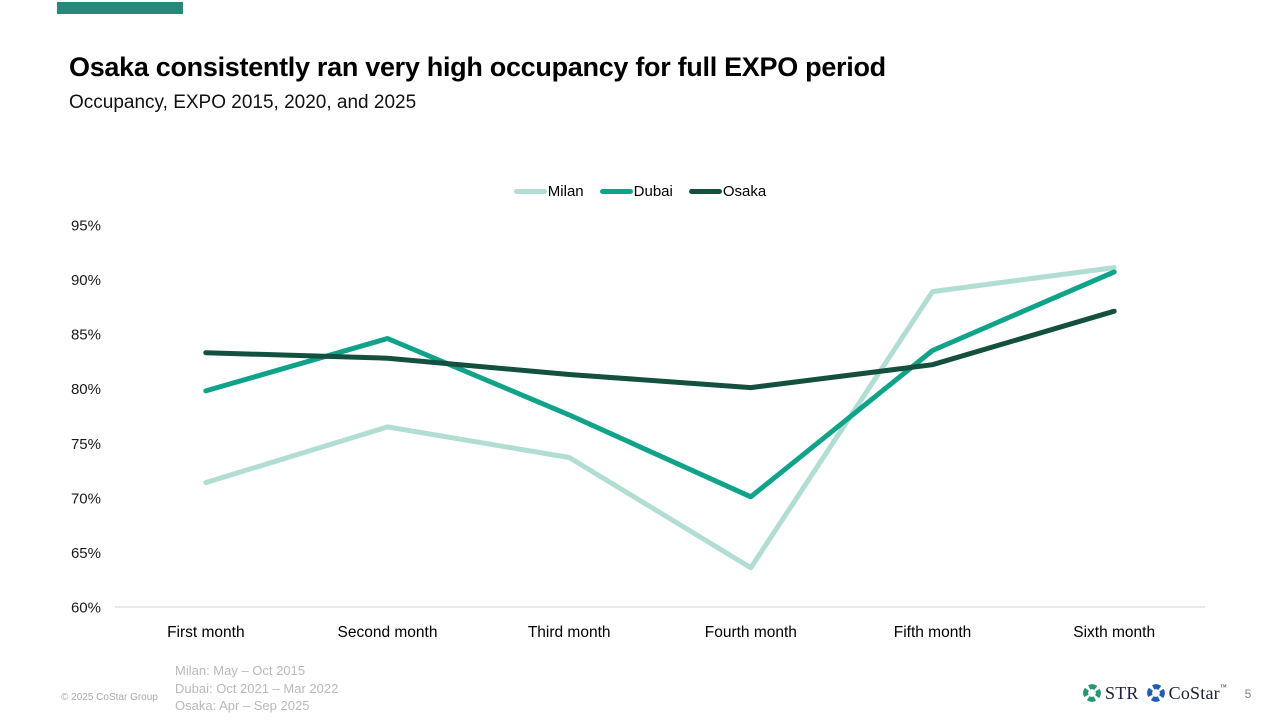 This screenshot has width=1280, height=720. Describe the element at coordinates (86, 226) in the screenshot. I see `y-tick-label: 95%` at that location.